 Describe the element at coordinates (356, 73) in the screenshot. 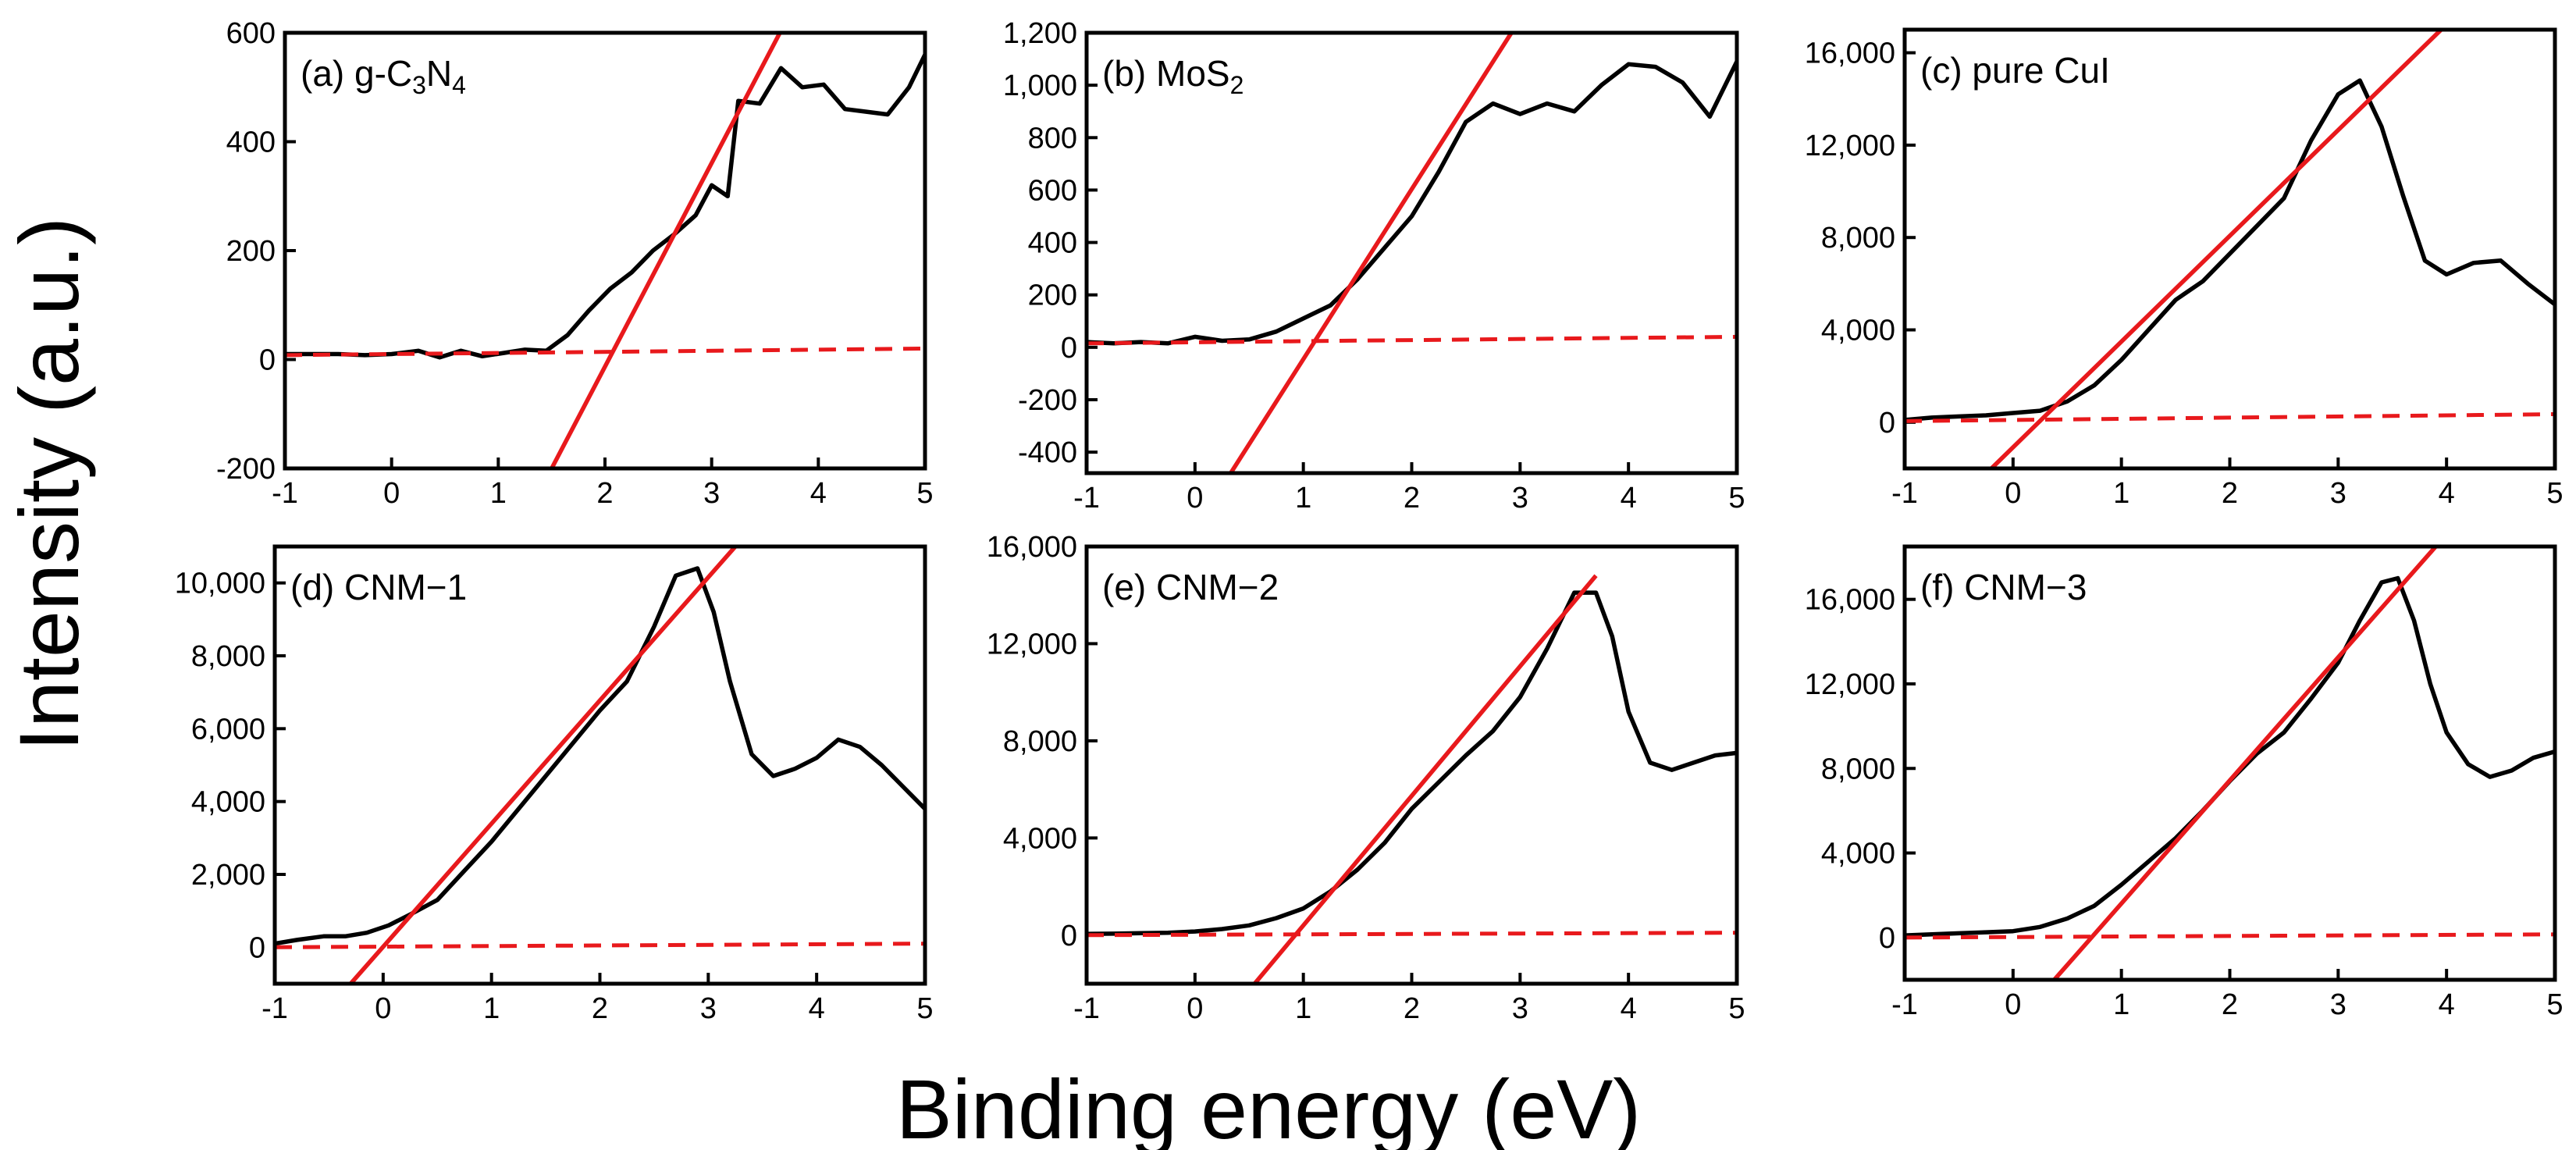

I see `panel-label-text: (a) g-C` at that location.